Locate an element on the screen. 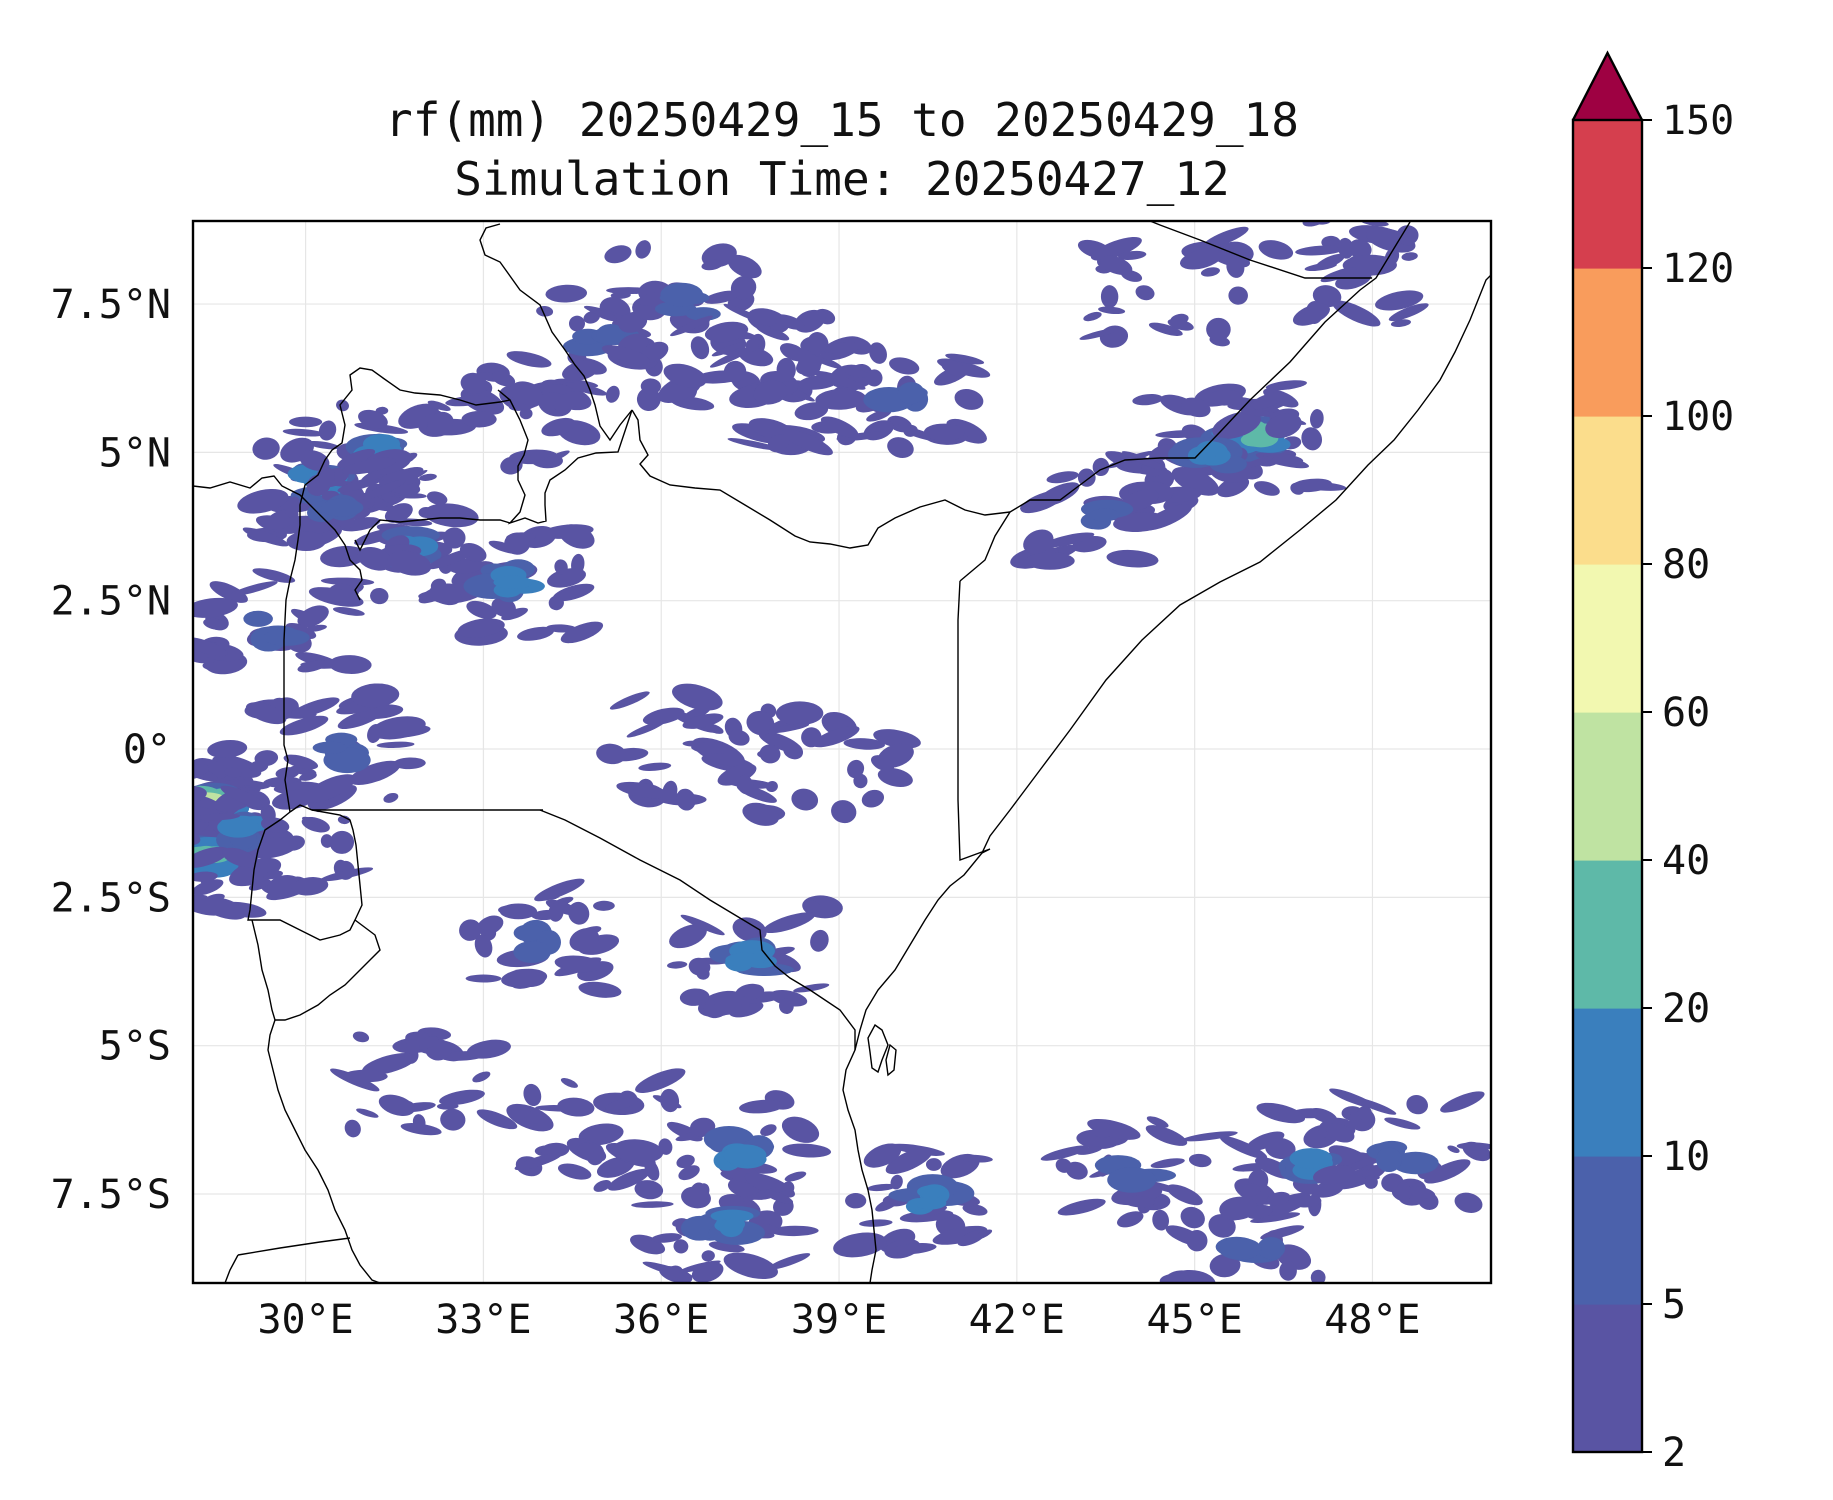  colorbar-tick-label: 40 is located at coordinates (1686, 861).